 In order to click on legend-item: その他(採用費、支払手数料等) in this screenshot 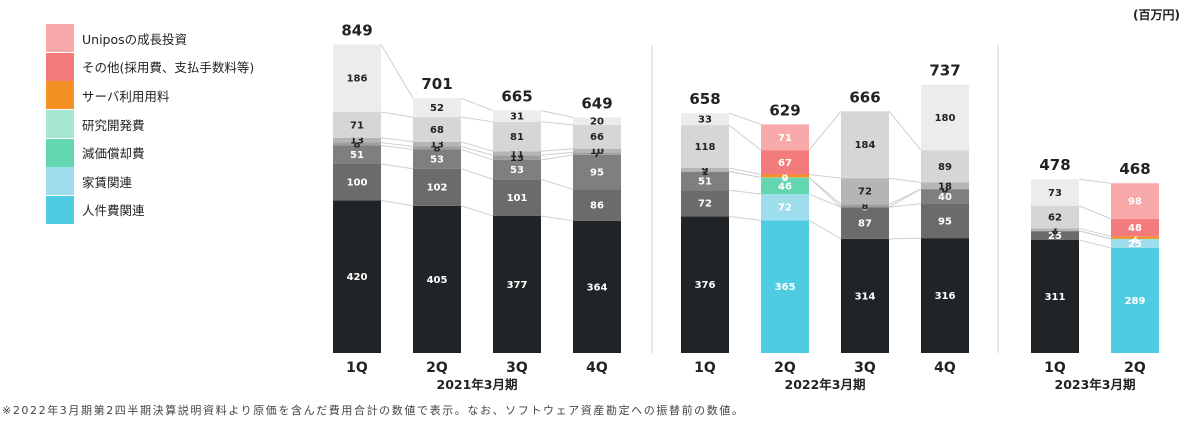, I will do `click(150, 67)`.